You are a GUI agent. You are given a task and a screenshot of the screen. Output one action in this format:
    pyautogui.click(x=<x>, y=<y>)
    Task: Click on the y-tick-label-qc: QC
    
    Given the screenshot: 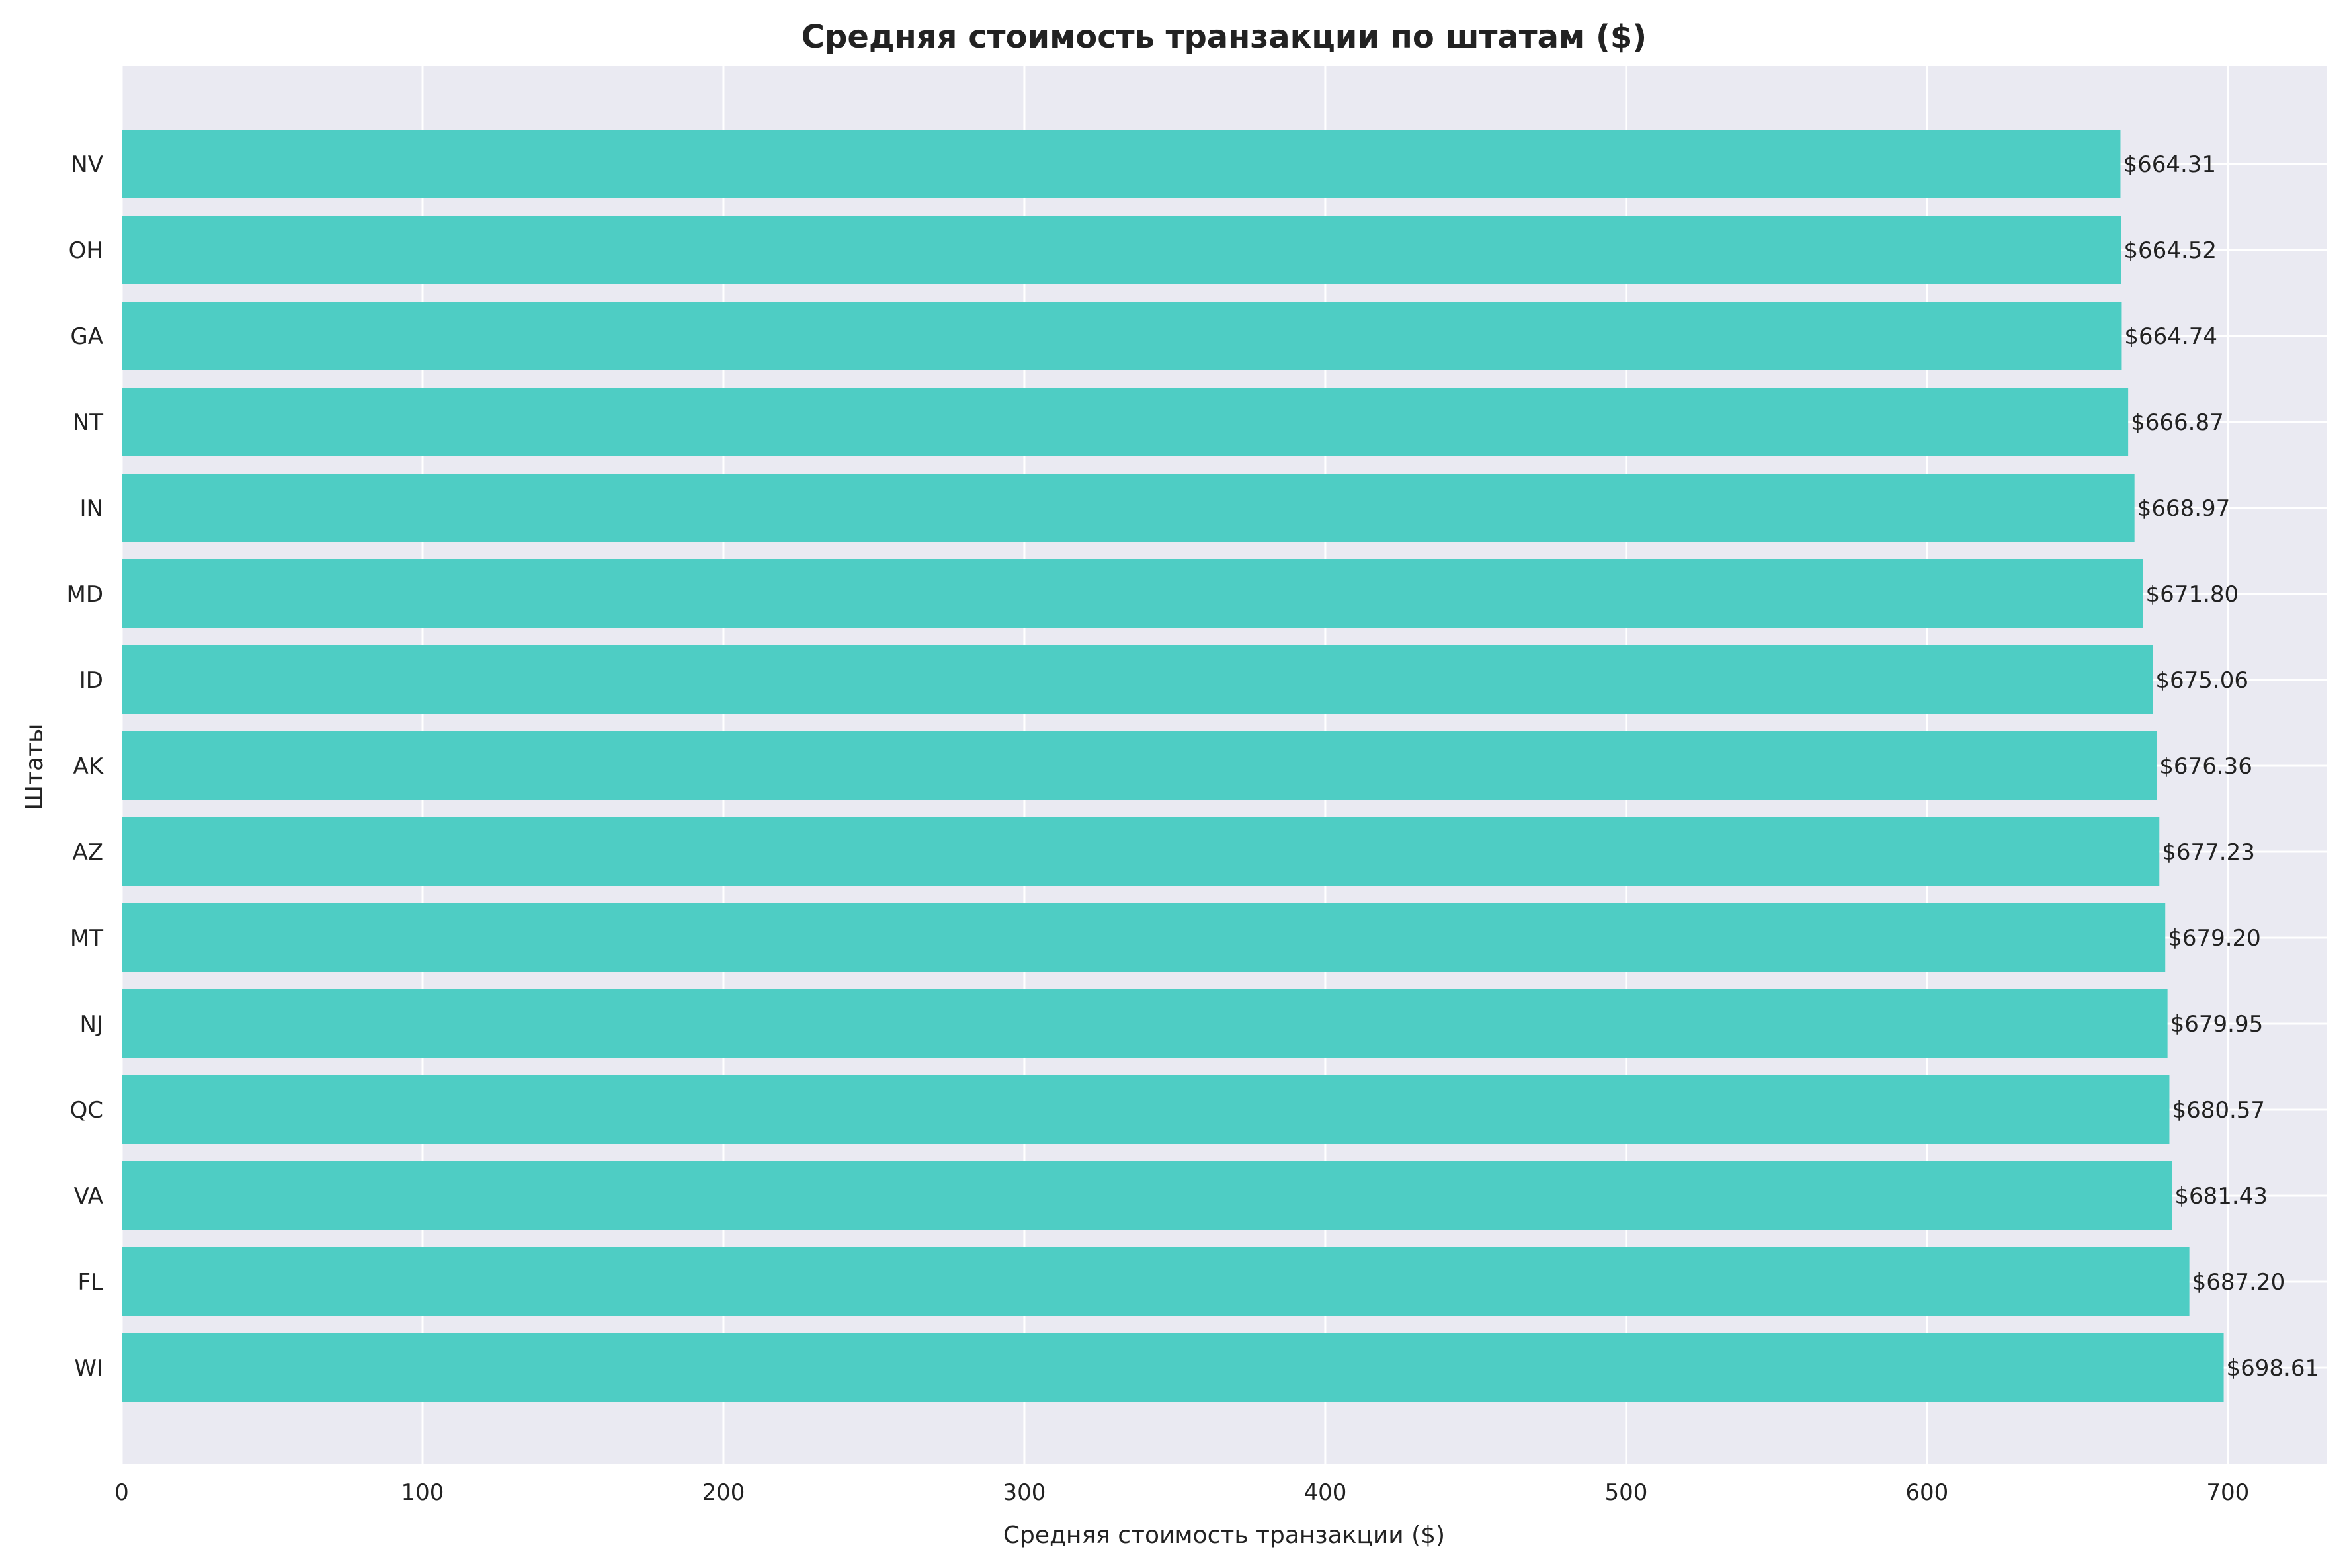 What is the action you would take?
    pyautogui.click(x=86, y=1110)
    